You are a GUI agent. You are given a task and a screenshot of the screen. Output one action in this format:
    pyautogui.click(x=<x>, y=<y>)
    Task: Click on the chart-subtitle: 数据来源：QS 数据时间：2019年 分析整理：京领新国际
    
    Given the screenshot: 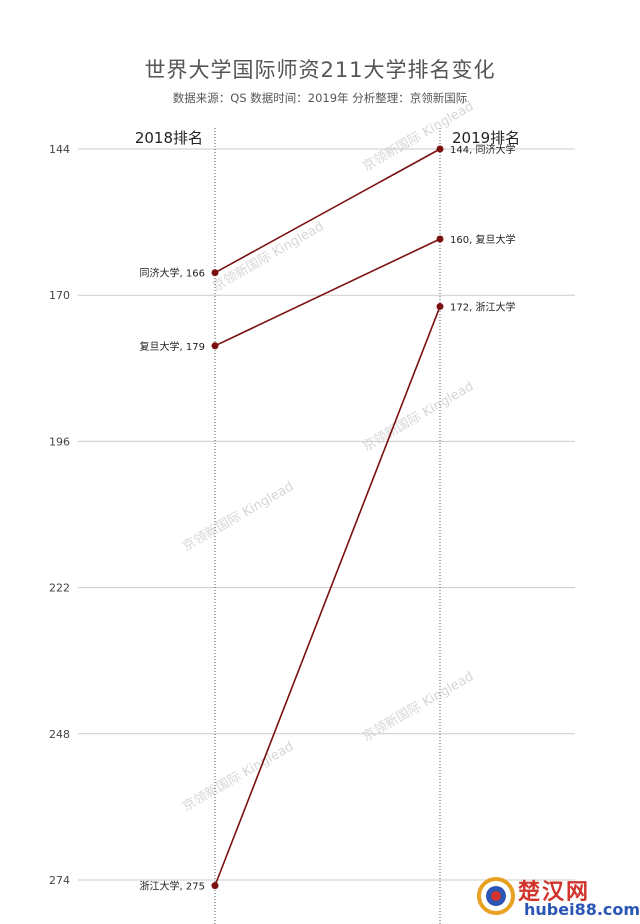 What is the action you would take?
    pyautogui.click(x=320, y=98)
    